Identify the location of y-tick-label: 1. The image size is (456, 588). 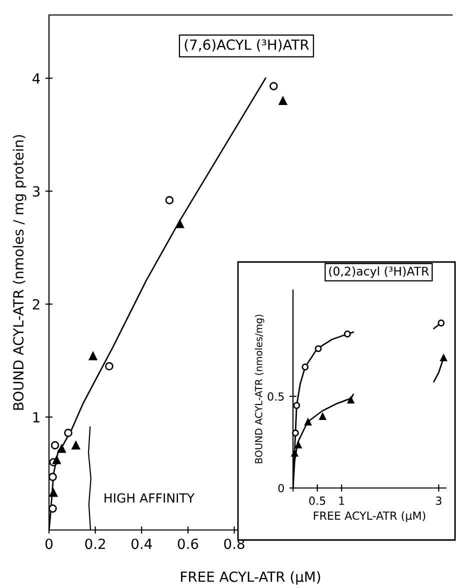
(36, 417).